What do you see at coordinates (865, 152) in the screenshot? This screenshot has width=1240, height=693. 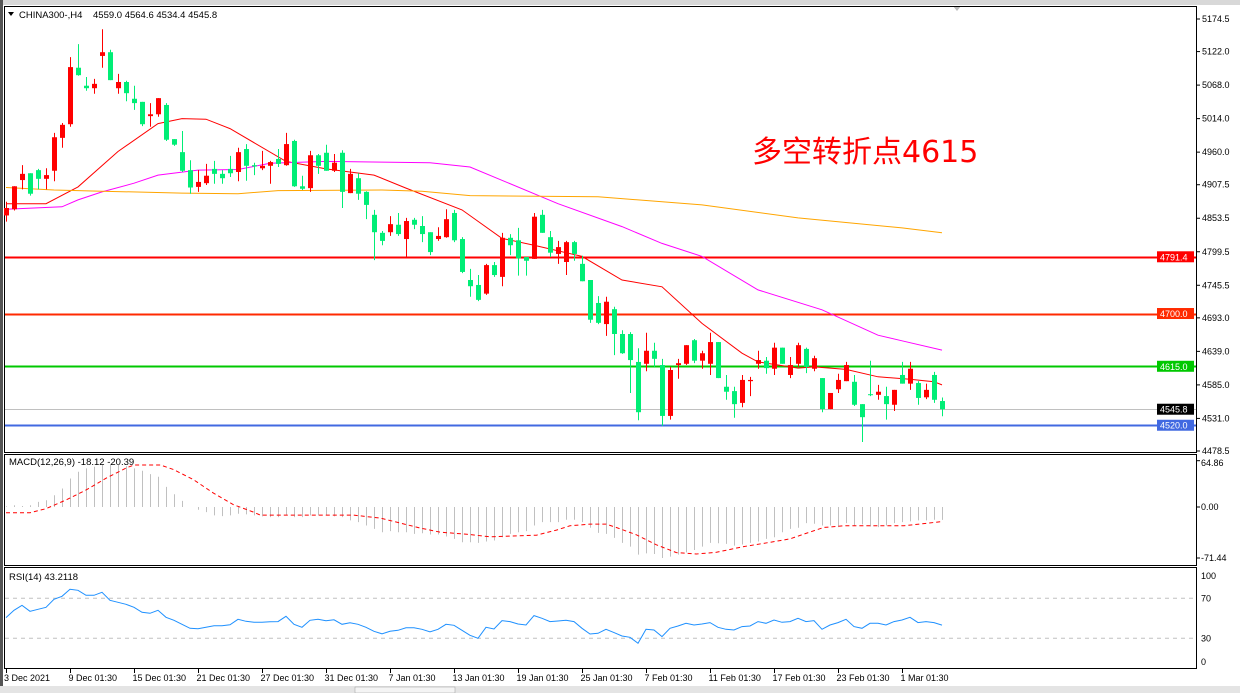 I see `annotation-text: 多空转折点4615` at bounding box center [865, 152].